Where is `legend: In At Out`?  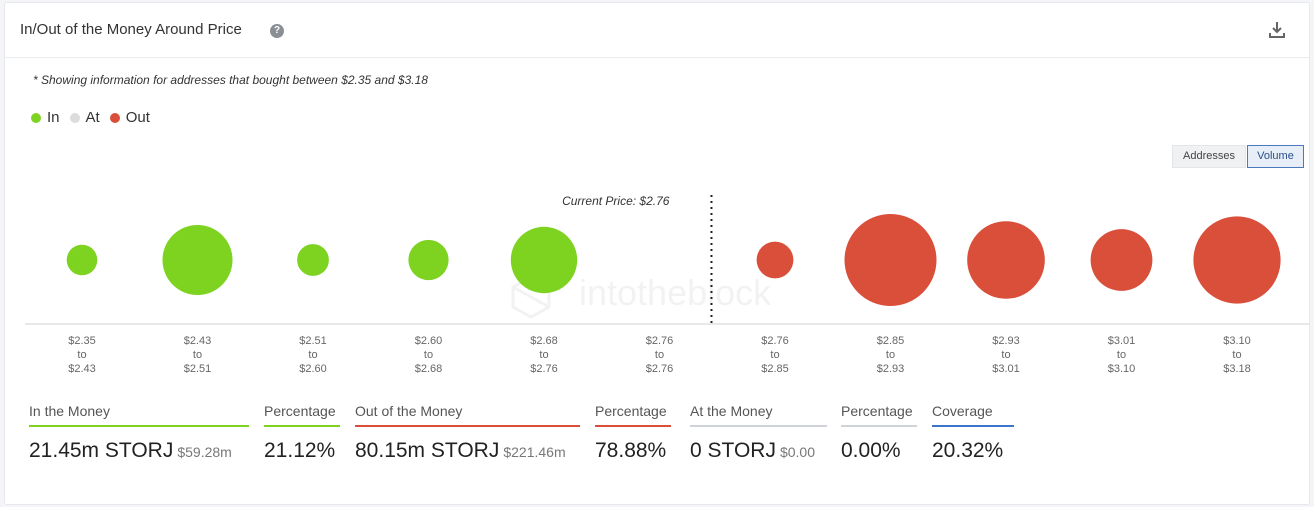 legend: In At Out is located at coordinates (95, 117).